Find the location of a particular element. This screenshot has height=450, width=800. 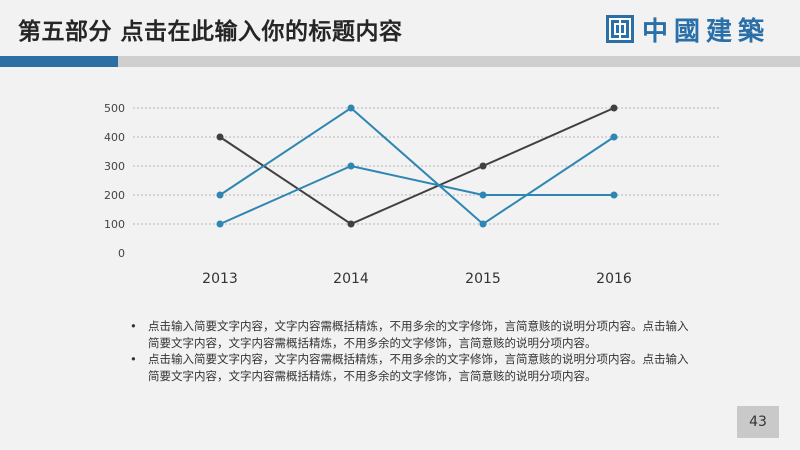

x-tick-label: 2015 is located at coordinates (483, 279).